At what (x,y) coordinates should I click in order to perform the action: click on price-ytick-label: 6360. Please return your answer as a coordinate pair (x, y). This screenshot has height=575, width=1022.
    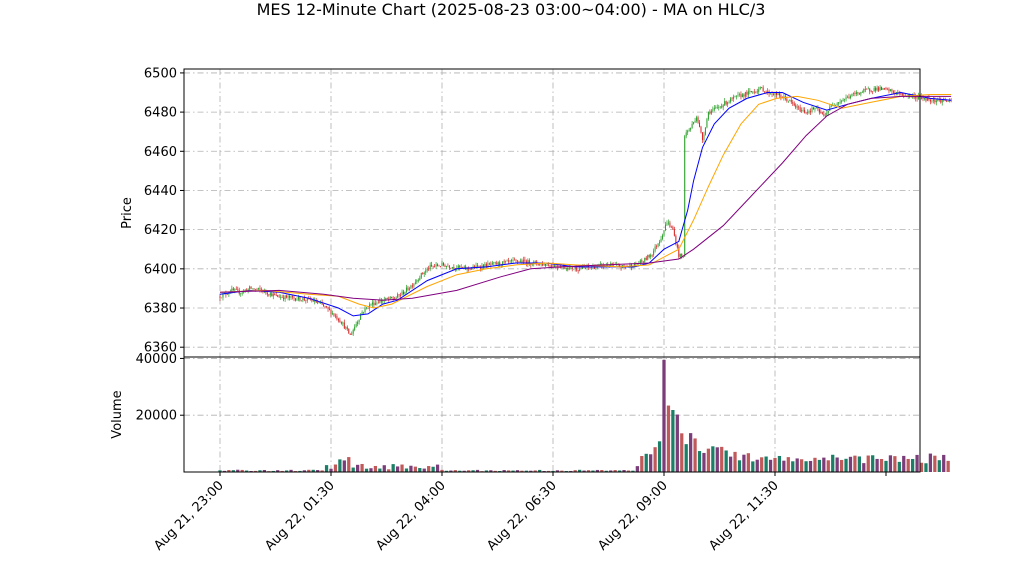
    Looking at the image, I should click on (160, 348).